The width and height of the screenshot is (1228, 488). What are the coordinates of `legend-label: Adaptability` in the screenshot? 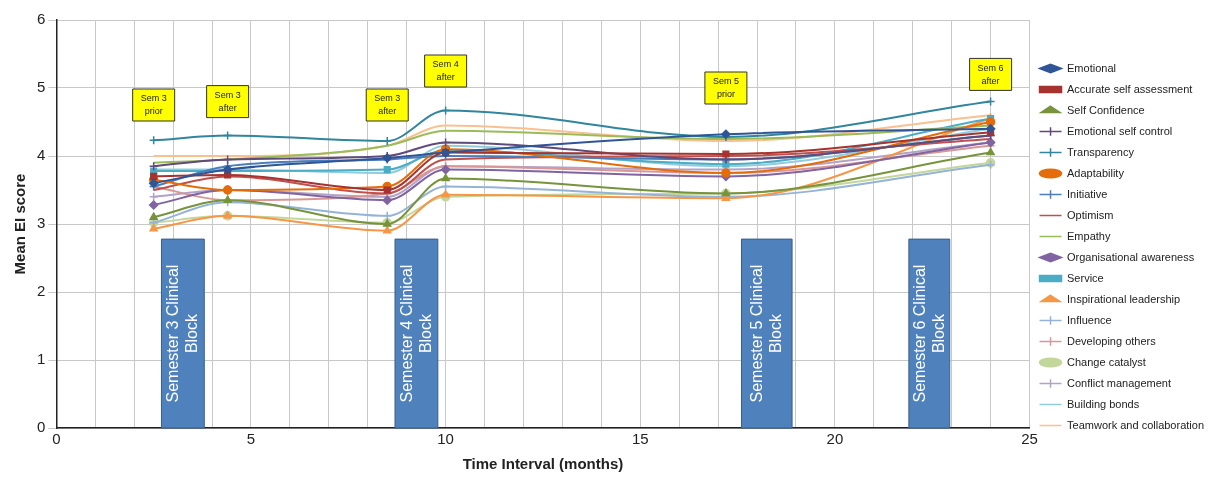 It's located at (1096, 172).